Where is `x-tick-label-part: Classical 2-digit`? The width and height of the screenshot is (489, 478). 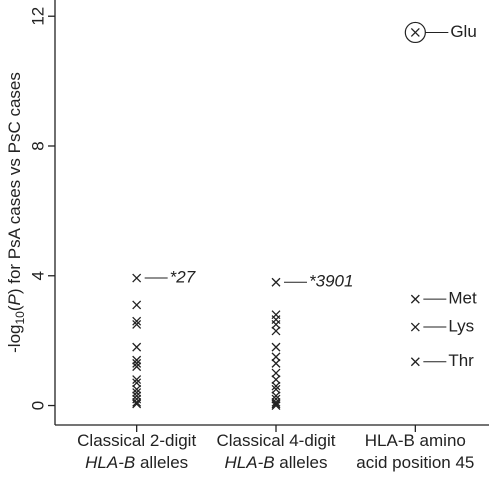
x-tick-label-part: Classical 2-digit is located at coordinates (136, 440).